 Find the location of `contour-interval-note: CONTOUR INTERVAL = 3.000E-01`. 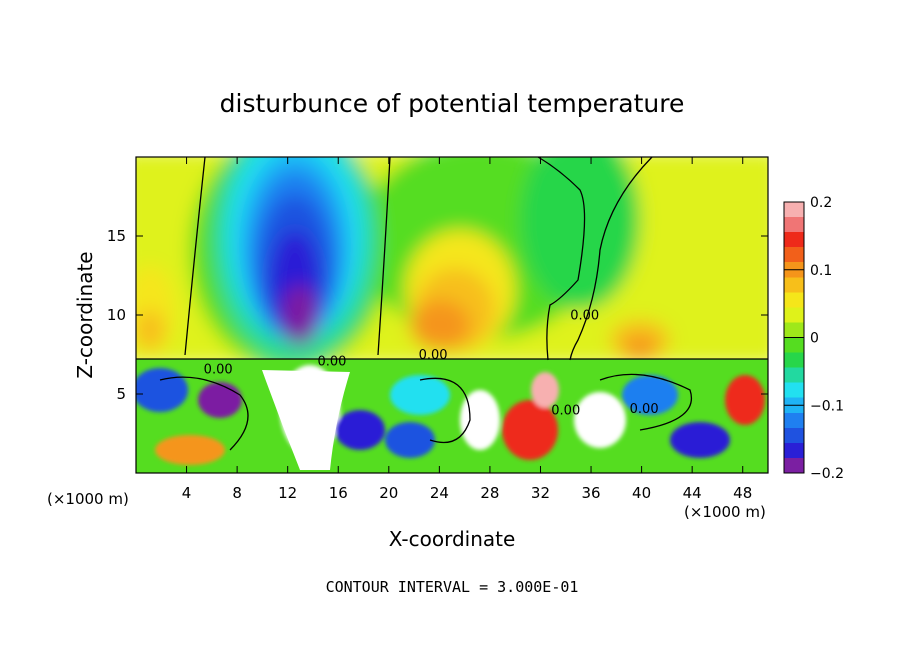

contour-interval-note: CONTOUR INTERVAL = 3.000E-01 is located at coordinates (452, 587).